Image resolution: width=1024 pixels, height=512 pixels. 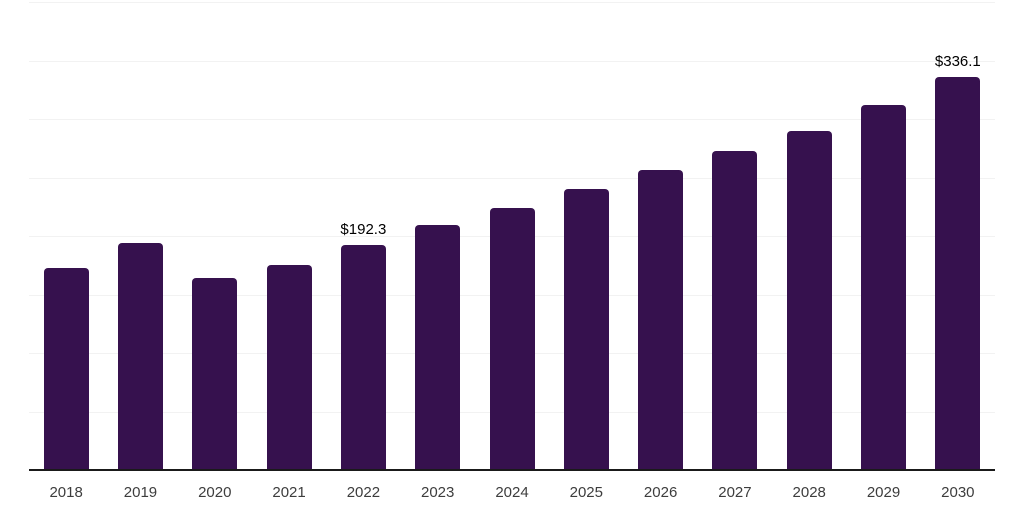 What do you see at coordinates (438, 492) in the screenshot?
I see `x-tick-label-2023: 2023` at bounding box center [438, 492].